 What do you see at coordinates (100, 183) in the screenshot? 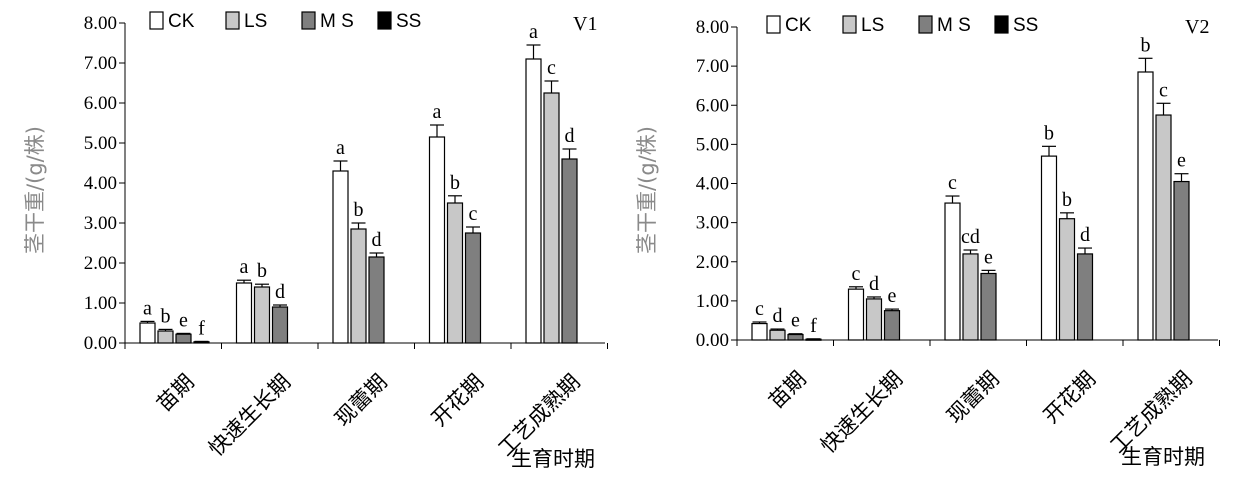
I see `y-tick-label: 4.00` at bounding box center [100, 183].